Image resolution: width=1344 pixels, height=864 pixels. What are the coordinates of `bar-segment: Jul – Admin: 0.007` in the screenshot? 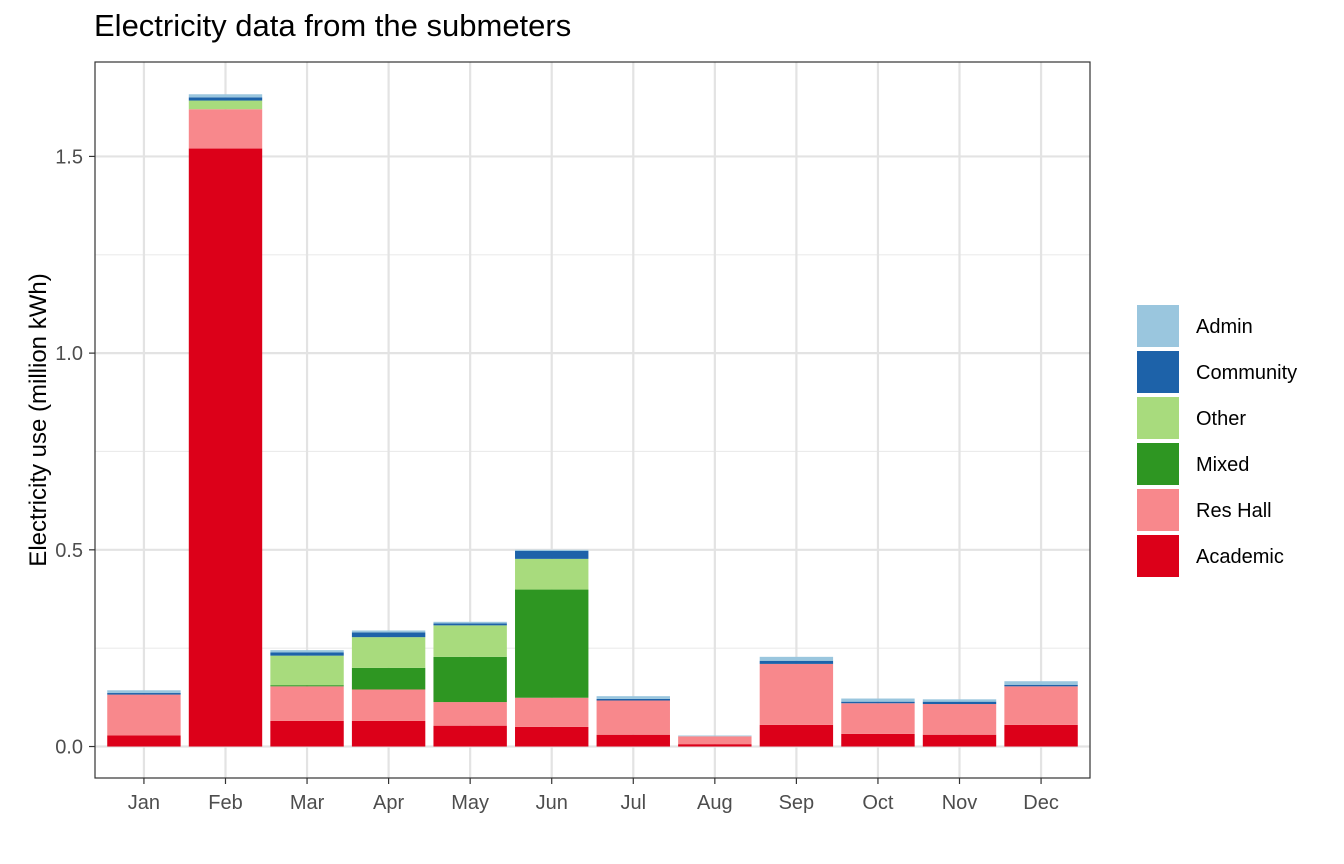 It's located at (633, 697).